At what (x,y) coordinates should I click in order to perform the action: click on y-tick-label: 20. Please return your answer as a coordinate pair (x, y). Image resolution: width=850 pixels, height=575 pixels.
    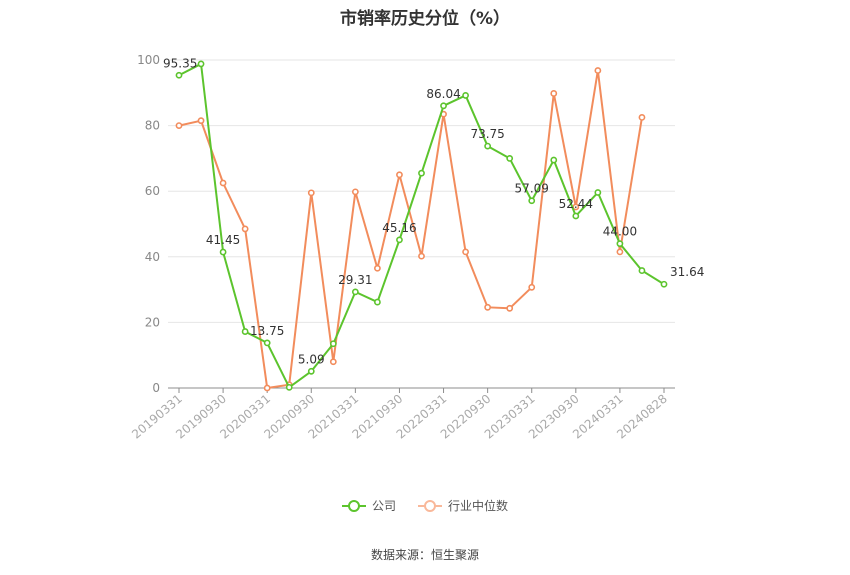
    Looking at the image, I should click on (152, 322).